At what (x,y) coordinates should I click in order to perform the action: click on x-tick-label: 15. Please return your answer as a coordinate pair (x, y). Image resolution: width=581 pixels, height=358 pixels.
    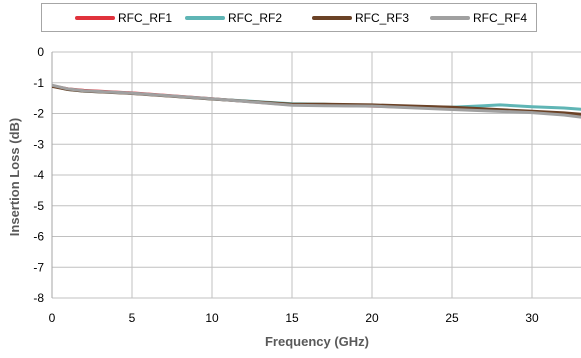
    Looking at the image, I should click on (292, 318).